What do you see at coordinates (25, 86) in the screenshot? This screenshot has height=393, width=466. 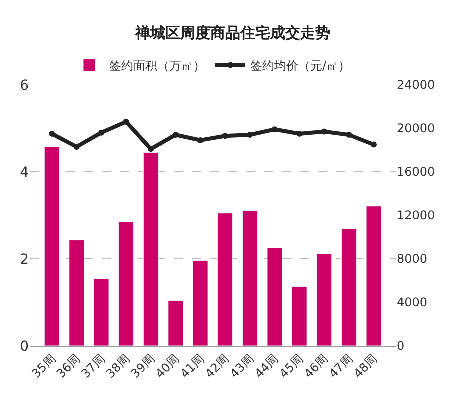 I see `y-tick-label: 6` at bounding box center [25, 86].